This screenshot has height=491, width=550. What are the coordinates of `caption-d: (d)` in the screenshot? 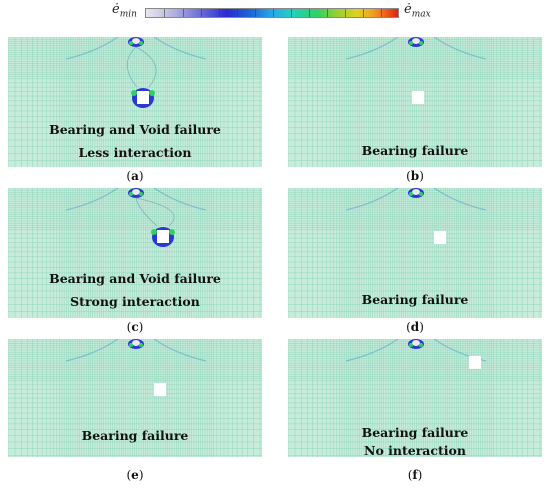 It's located at (415, 327).